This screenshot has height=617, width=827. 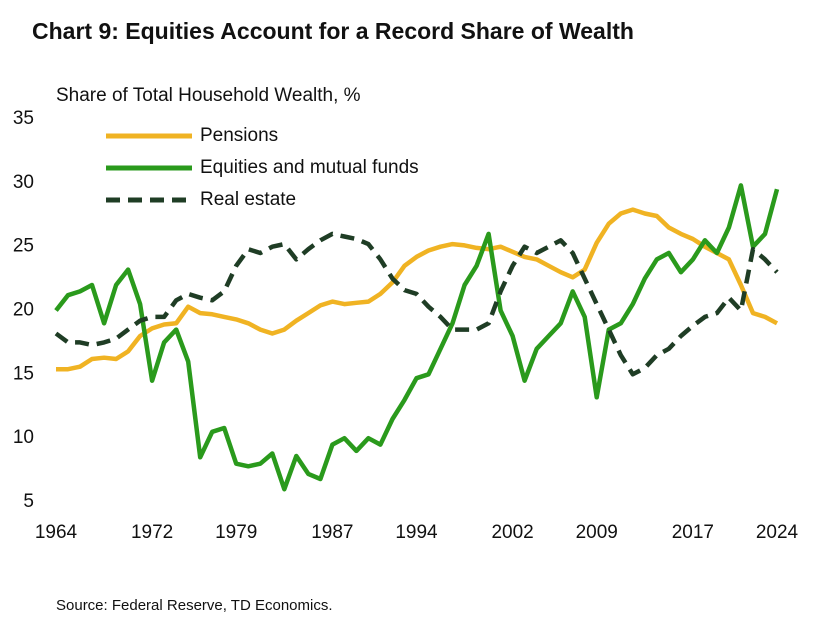 What do you see at coordinates (23, 373) in the screenshot?
I see `y-tick-label: 15` at bounding box center [23, 373].